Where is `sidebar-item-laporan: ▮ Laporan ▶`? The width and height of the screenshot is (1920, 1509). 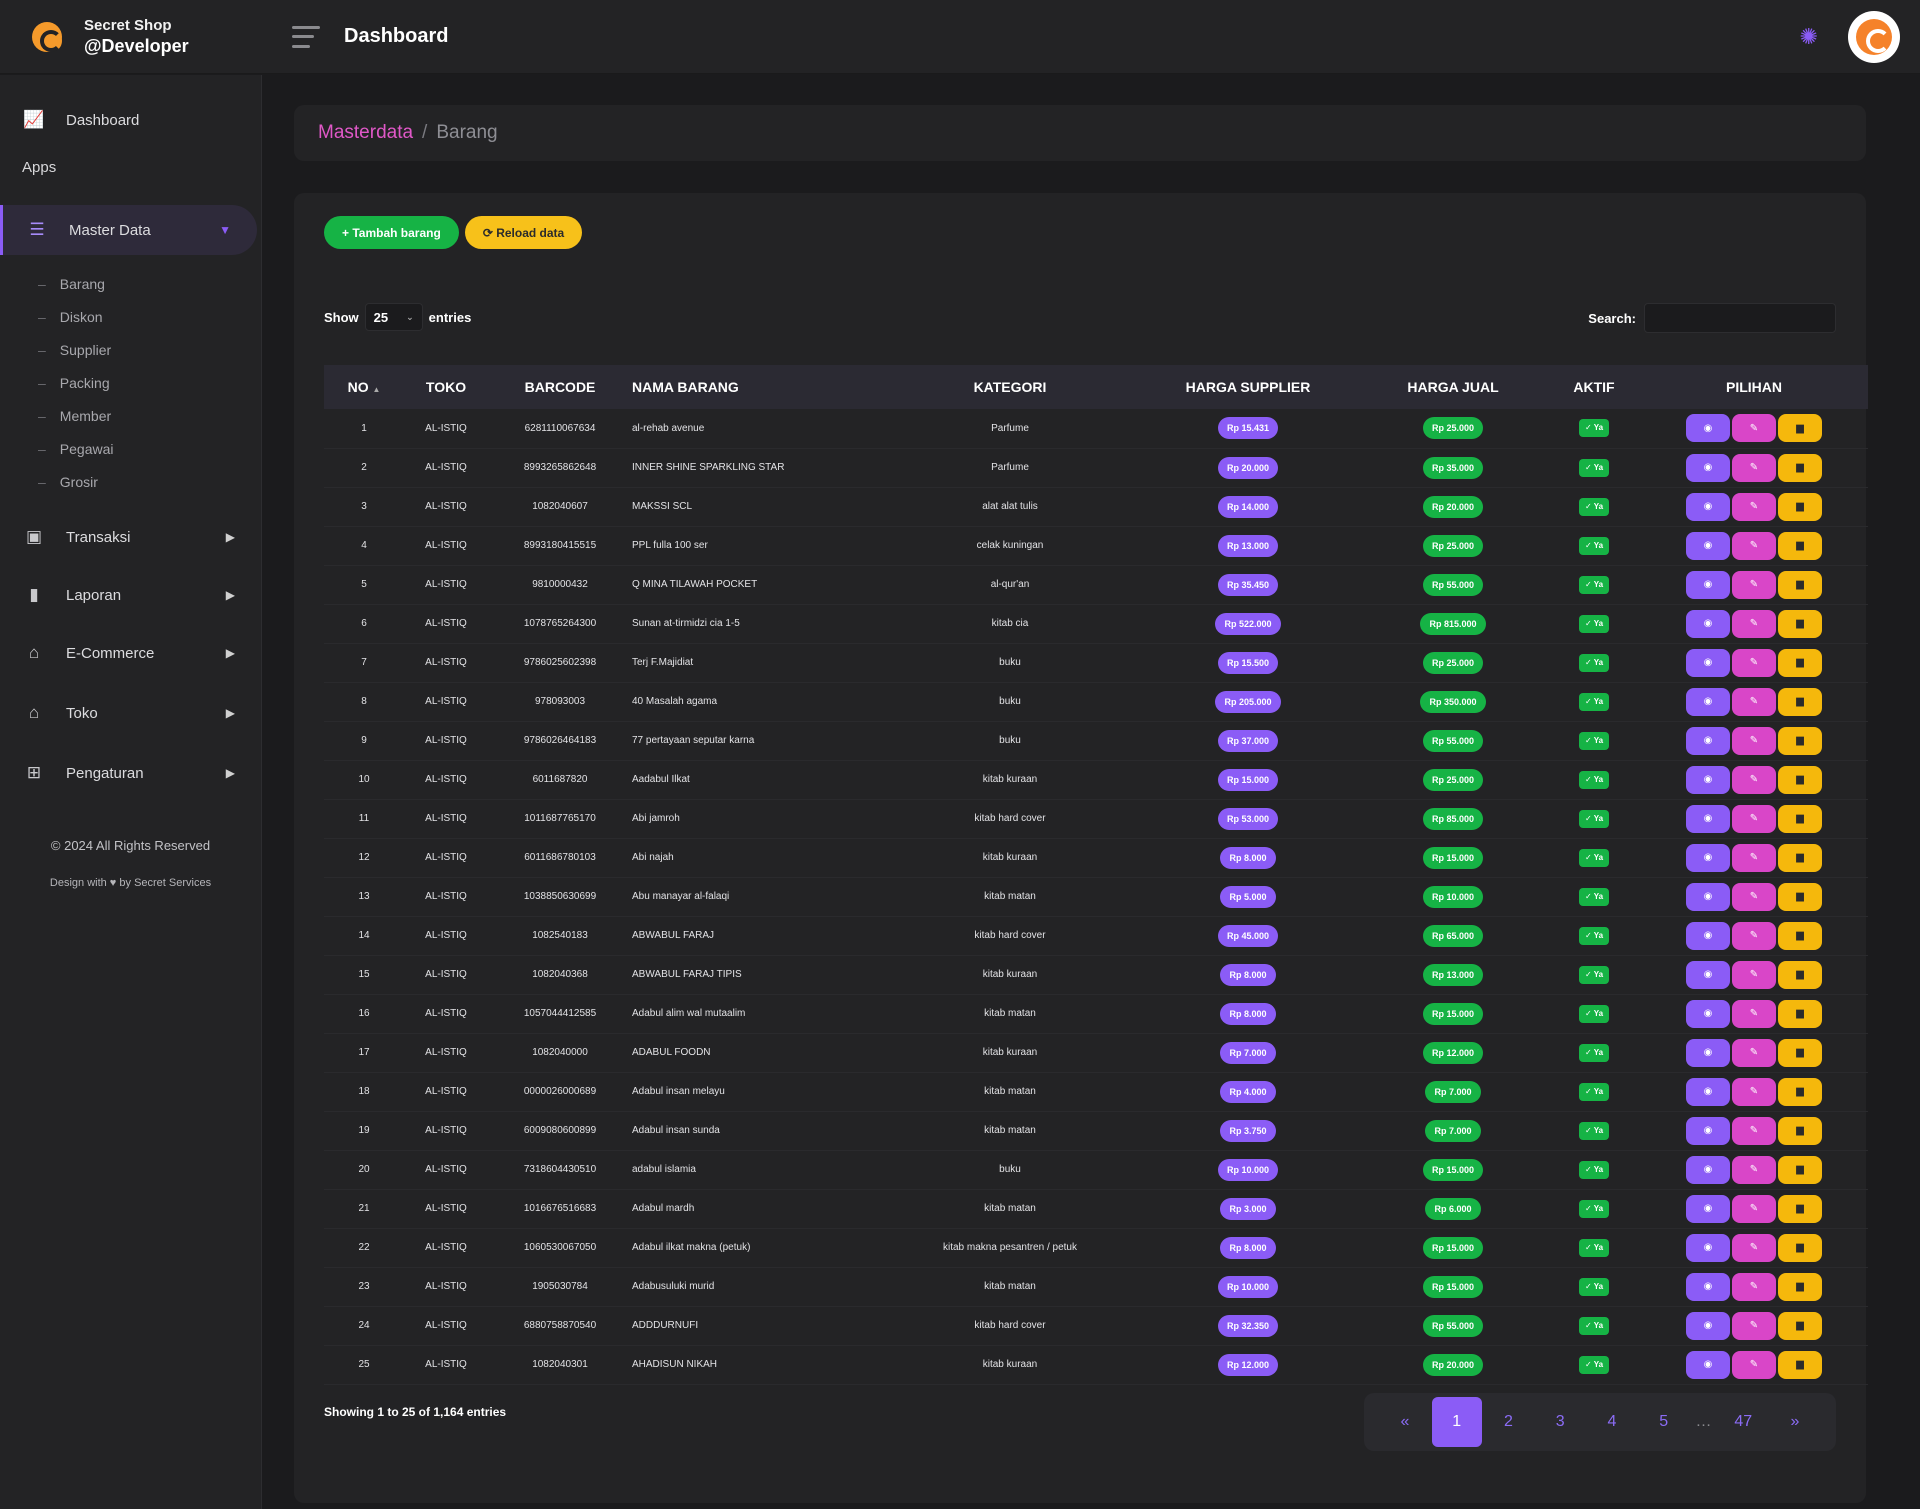 sidebar-item-laporan: ▮ Laporan ▶ is located at coordinates (130, 595).